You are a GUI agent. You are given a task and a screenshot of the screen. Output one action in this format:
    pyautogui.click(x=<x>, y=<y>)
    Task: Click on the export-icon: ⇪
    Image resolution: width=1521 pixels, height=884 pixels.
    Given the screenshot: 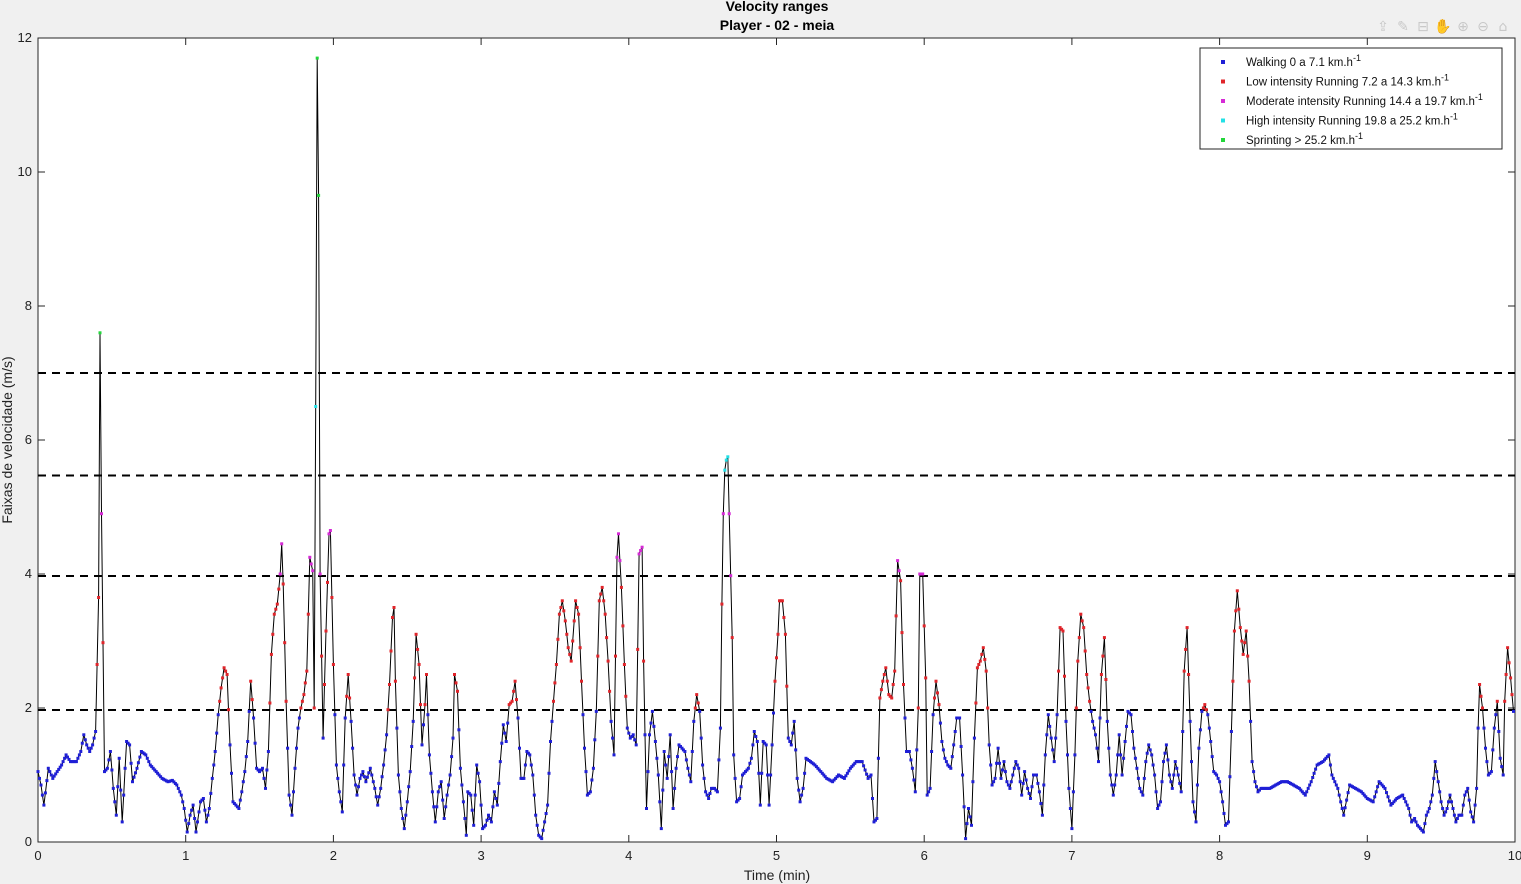 What is the action you would take?
    pyautogui.click(x=1383, y=27)
    